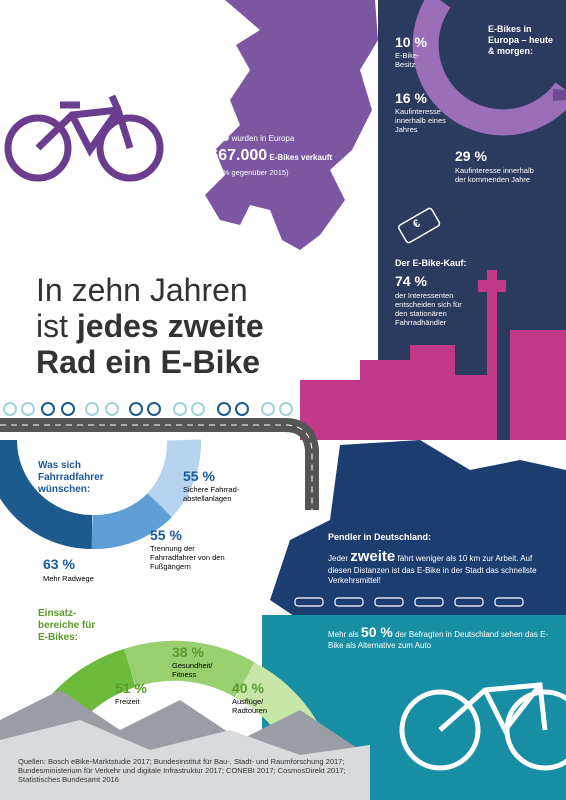 Image resolution: width=566 pixels, height=800 pixels. Describe the element at coordinates (59, 564) in the screenshot. I see `wish-value: 63 %` at that location.